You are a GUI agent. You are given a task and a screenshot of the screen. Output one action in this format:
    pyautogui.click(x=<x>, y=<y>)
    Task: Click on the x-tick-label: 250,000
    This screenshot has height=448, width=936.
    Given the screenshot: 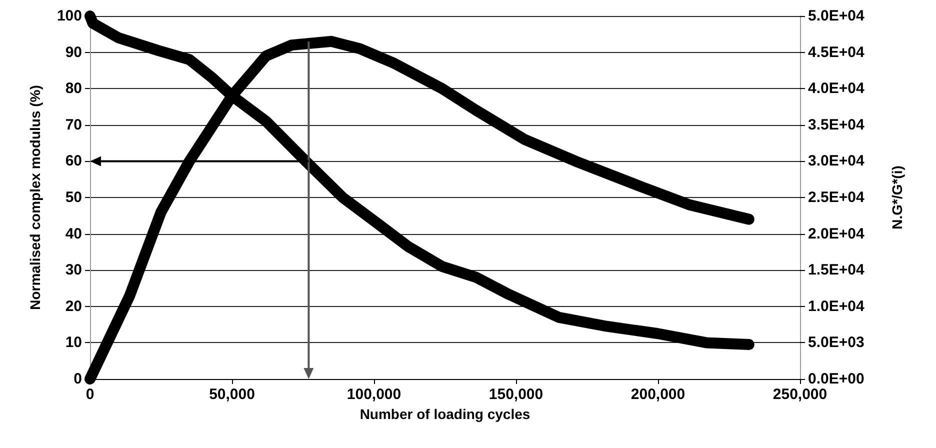 What is the action you would take?
    pyautogui.click(x=800, y=394)
    